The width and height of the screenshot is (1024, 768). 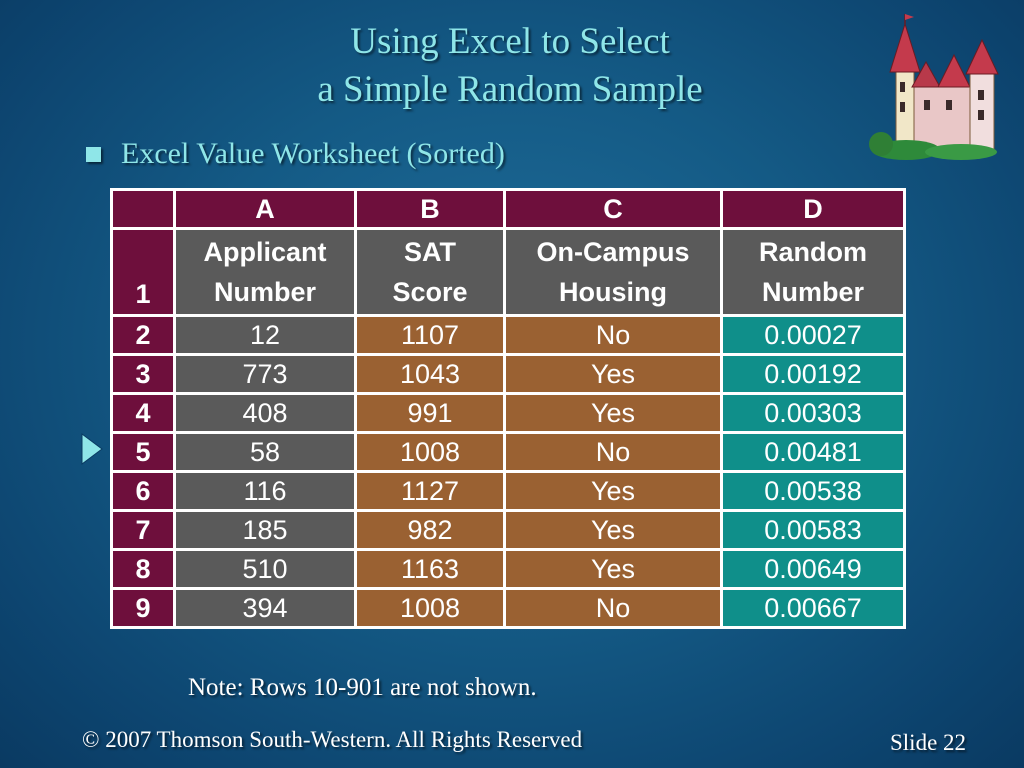 What do you see at coordinates (813, 272) in the screenshot?
I see `header-random-number: Random Number` at bounding box center [813, 272].